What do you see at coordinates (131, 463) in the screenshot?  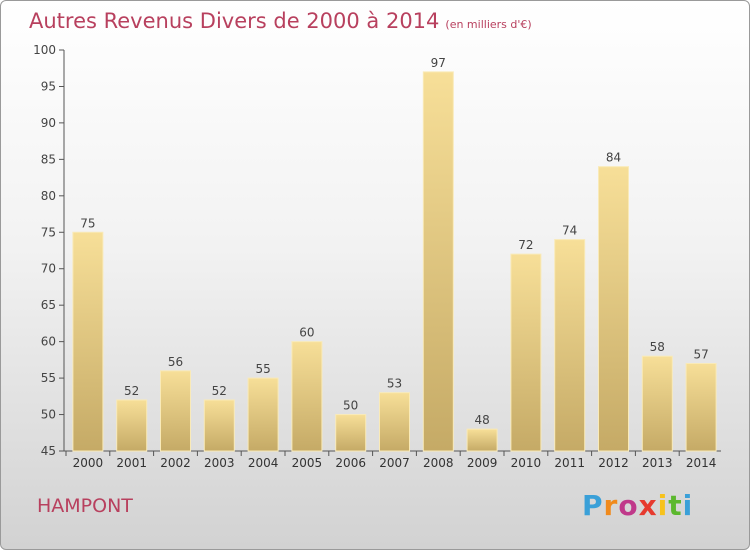 I see `x-tick-label: 2001` at bounding box center [131, 463].